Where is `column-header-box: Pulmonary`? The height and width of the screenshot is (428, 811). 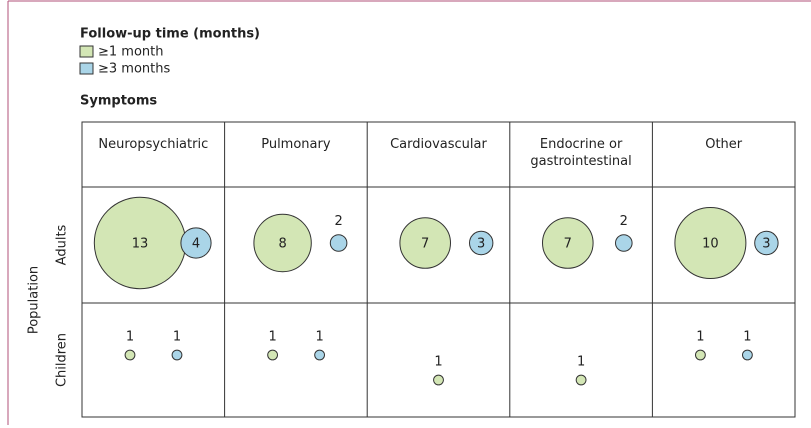 column-header-box: Pulmonary is located at coordinates (296, 144).